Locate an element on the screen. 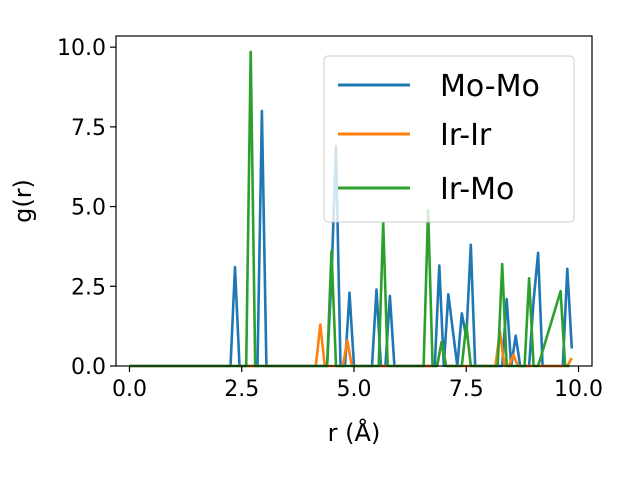  legend-box is located at coordinates (449, 139).